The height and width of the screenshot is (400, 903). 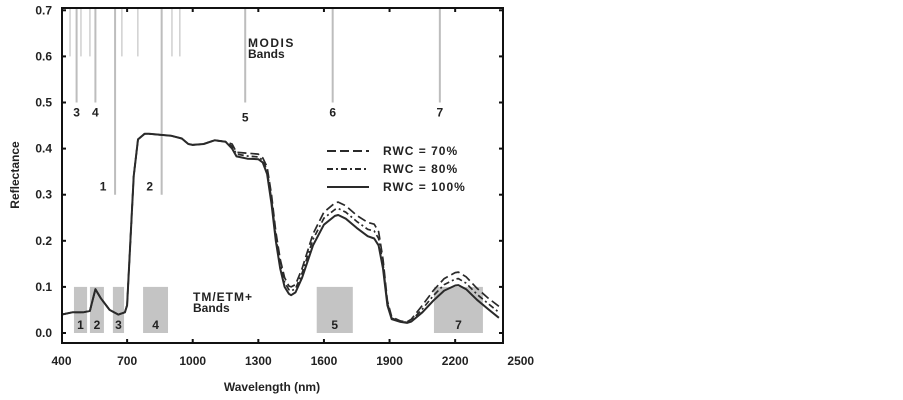 I want to click on modis-band-label: 1, so click(x=103, y=186).